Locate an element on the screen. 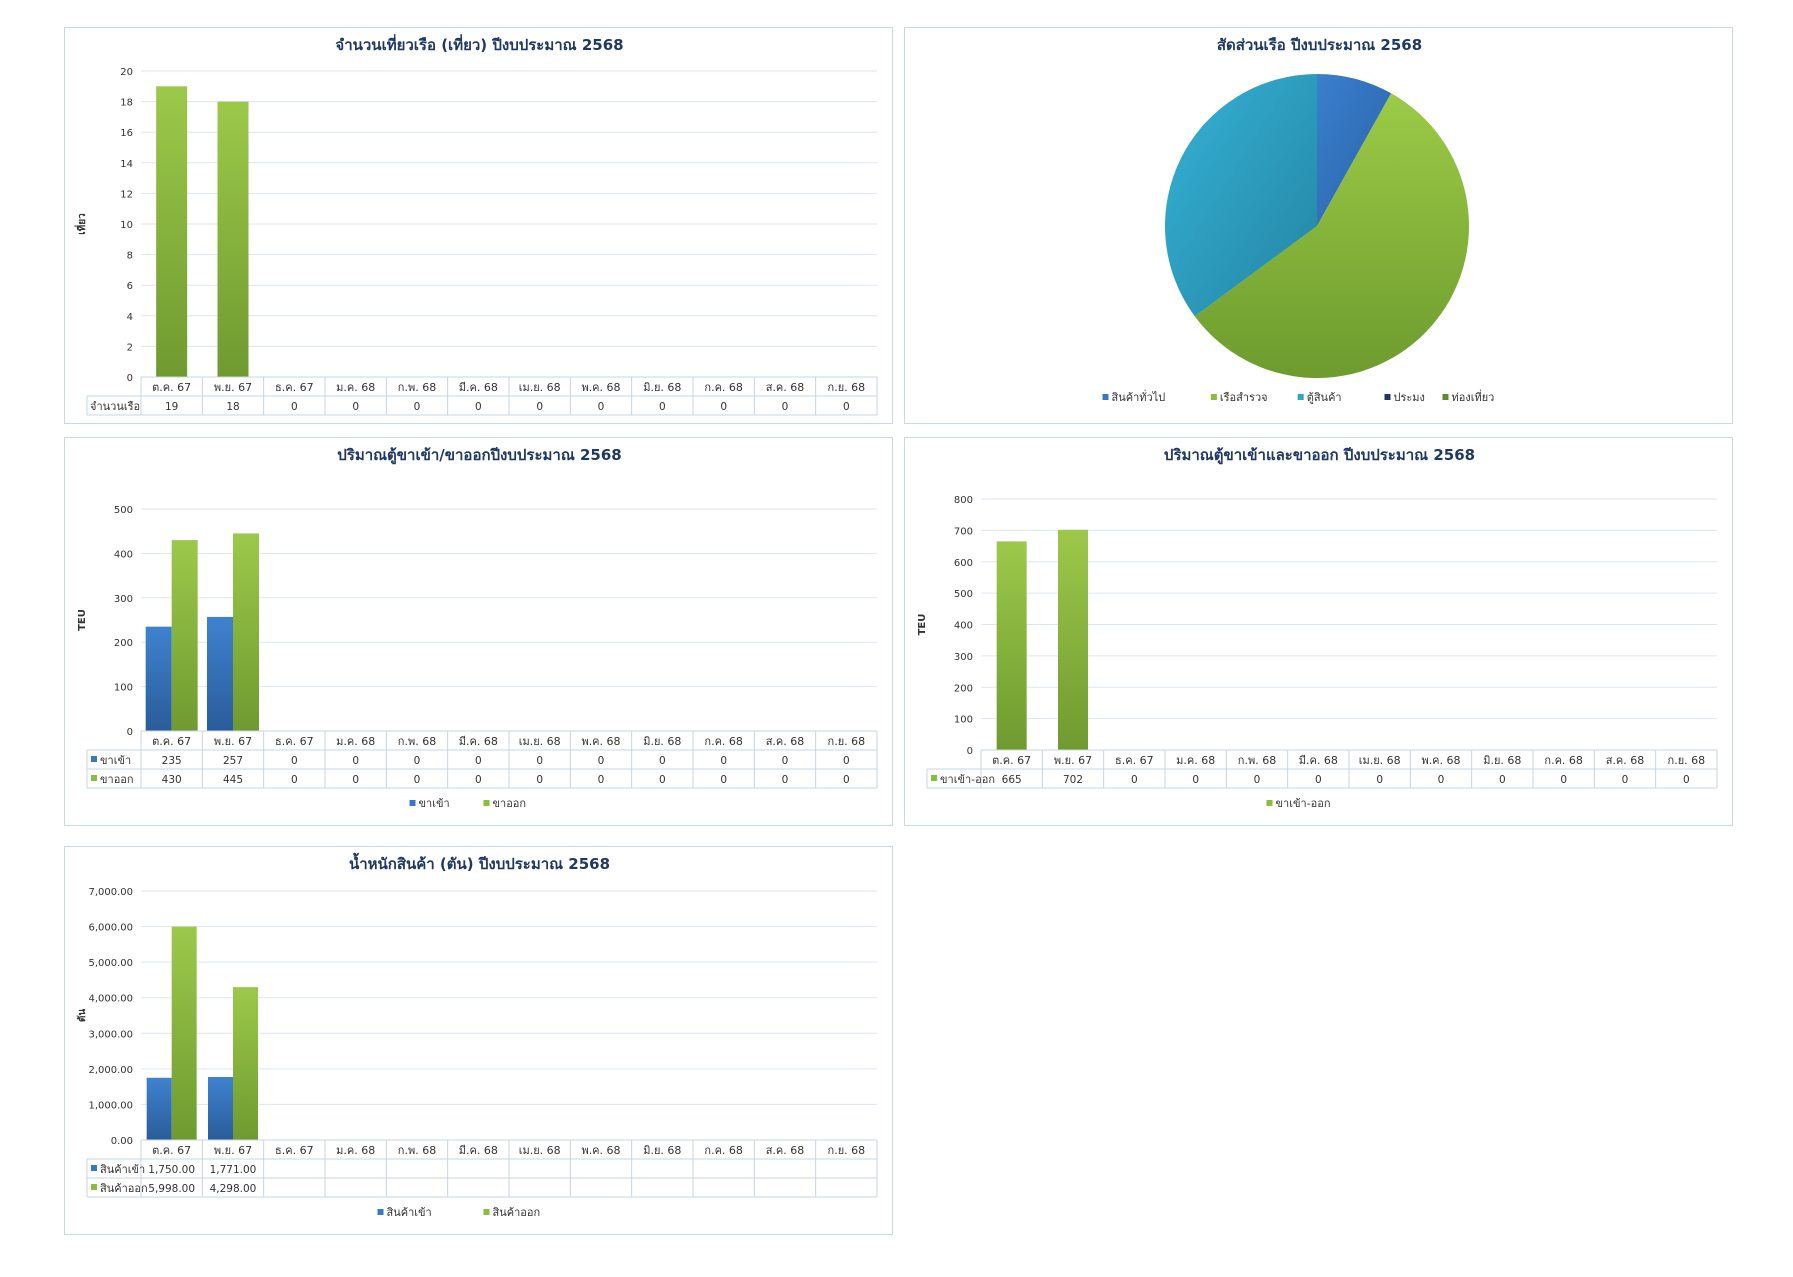  y-tick-label: 8 is located at coordinates (130, 256).